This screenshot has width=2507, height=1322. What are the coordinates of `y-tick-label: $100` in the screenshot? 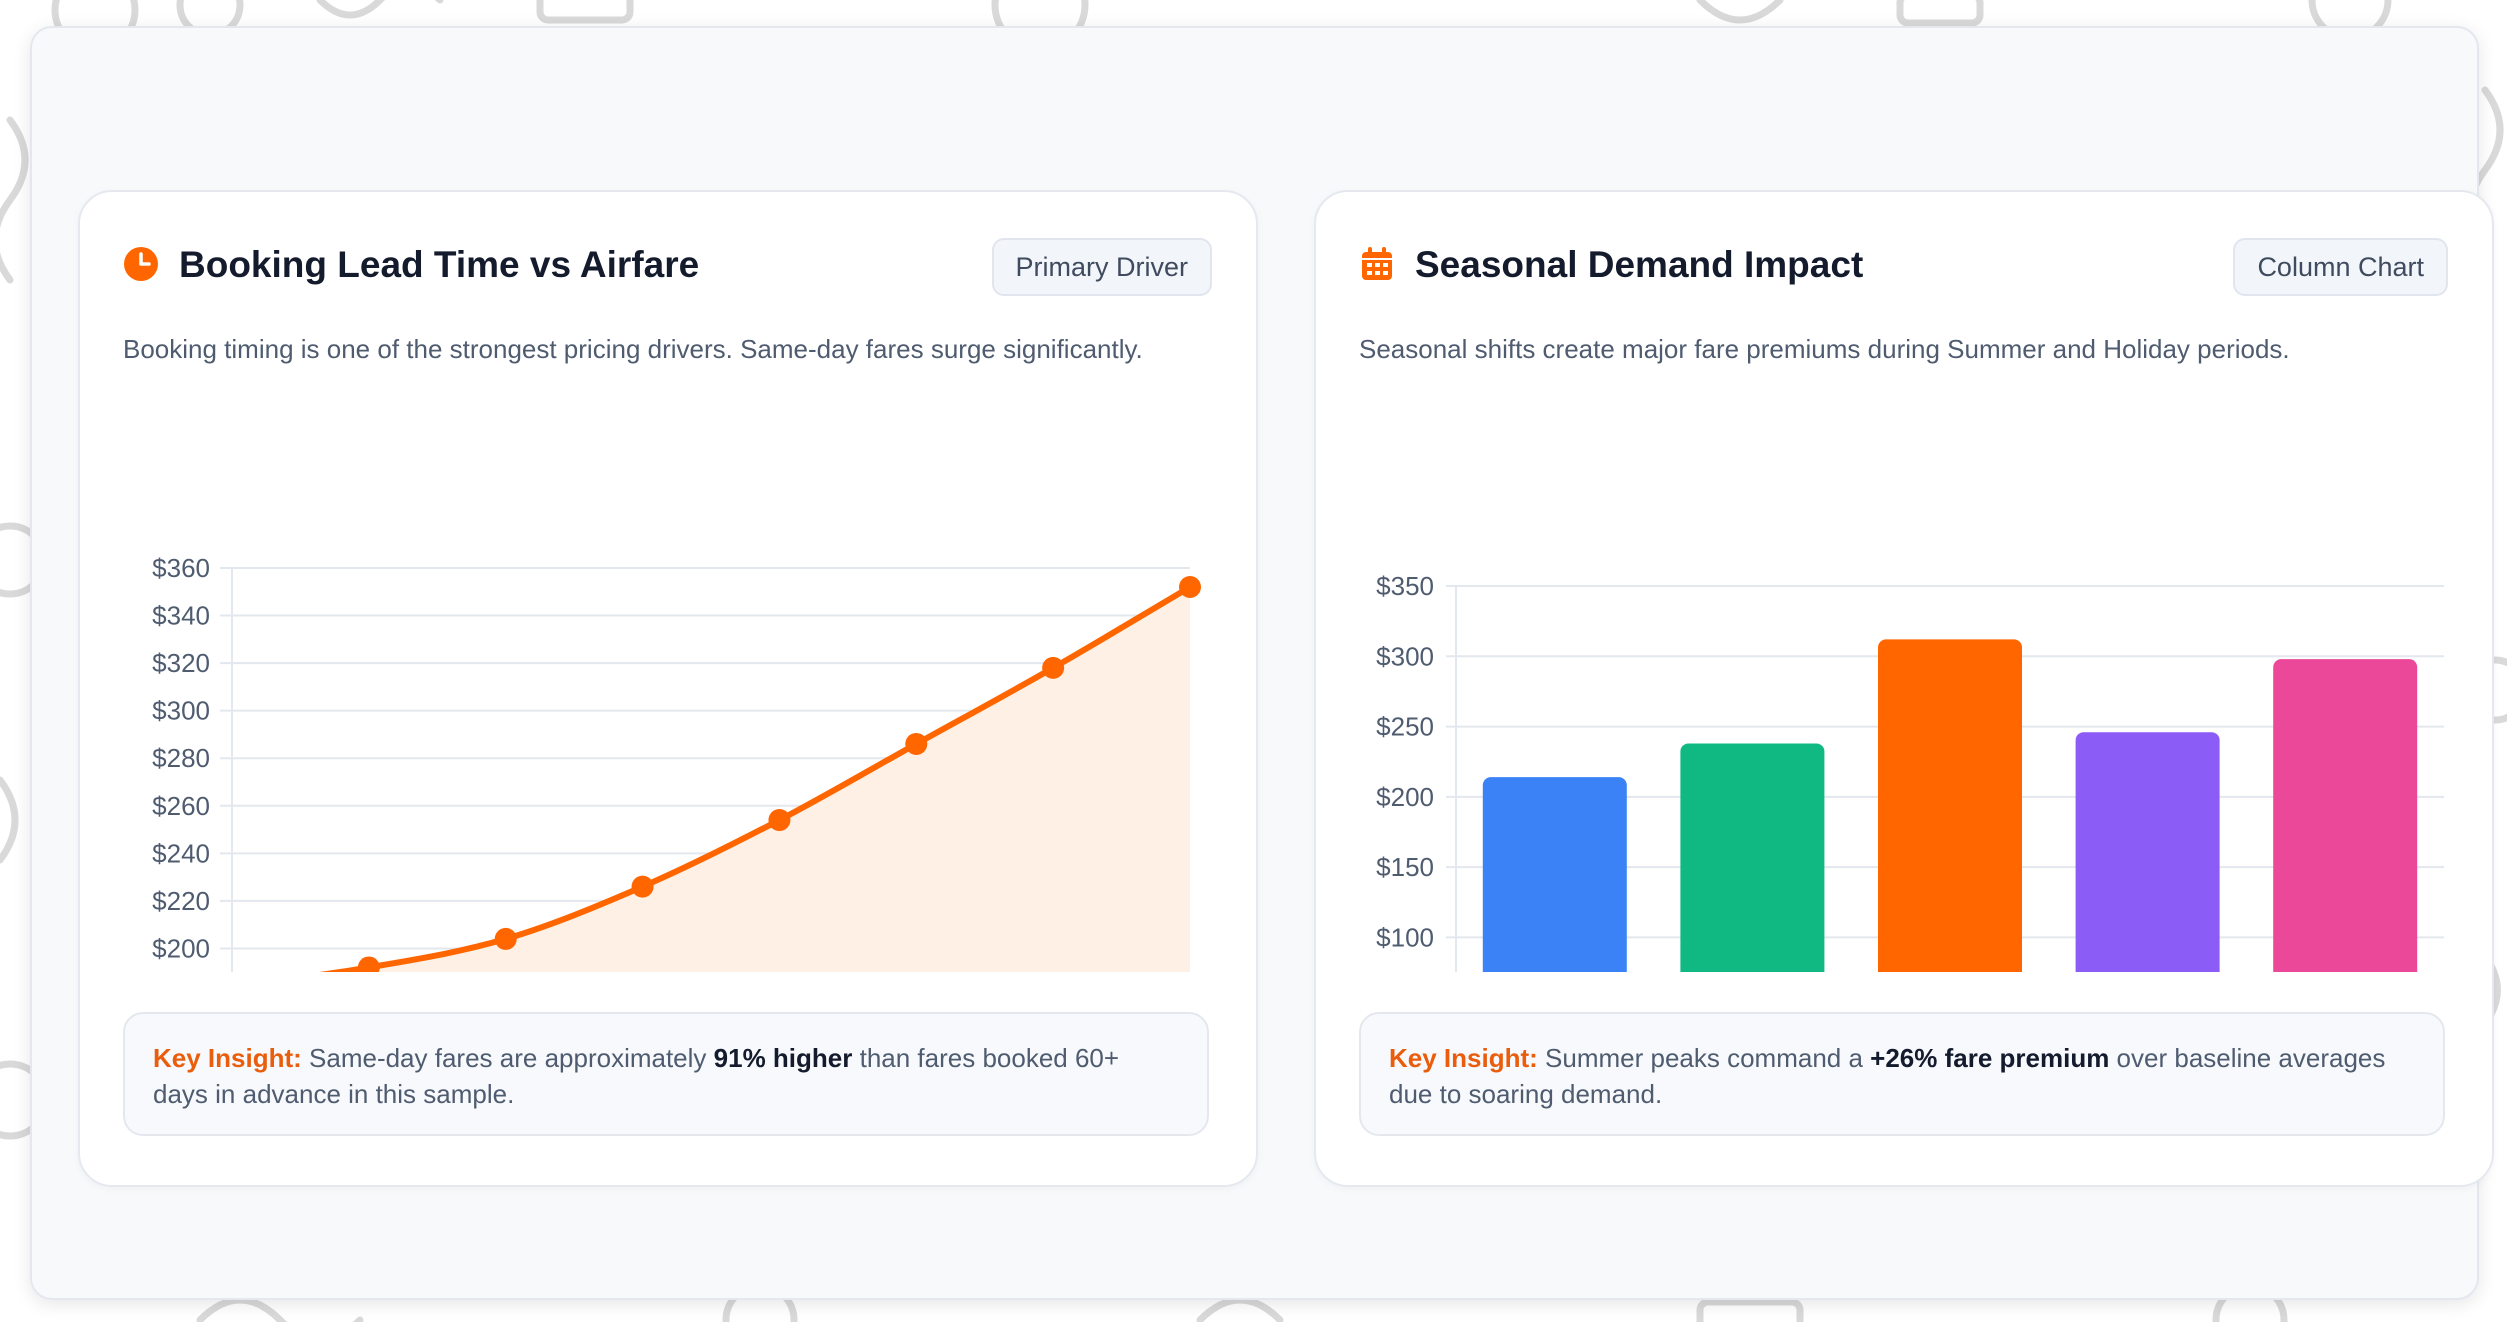 It's located at (1405, 937).